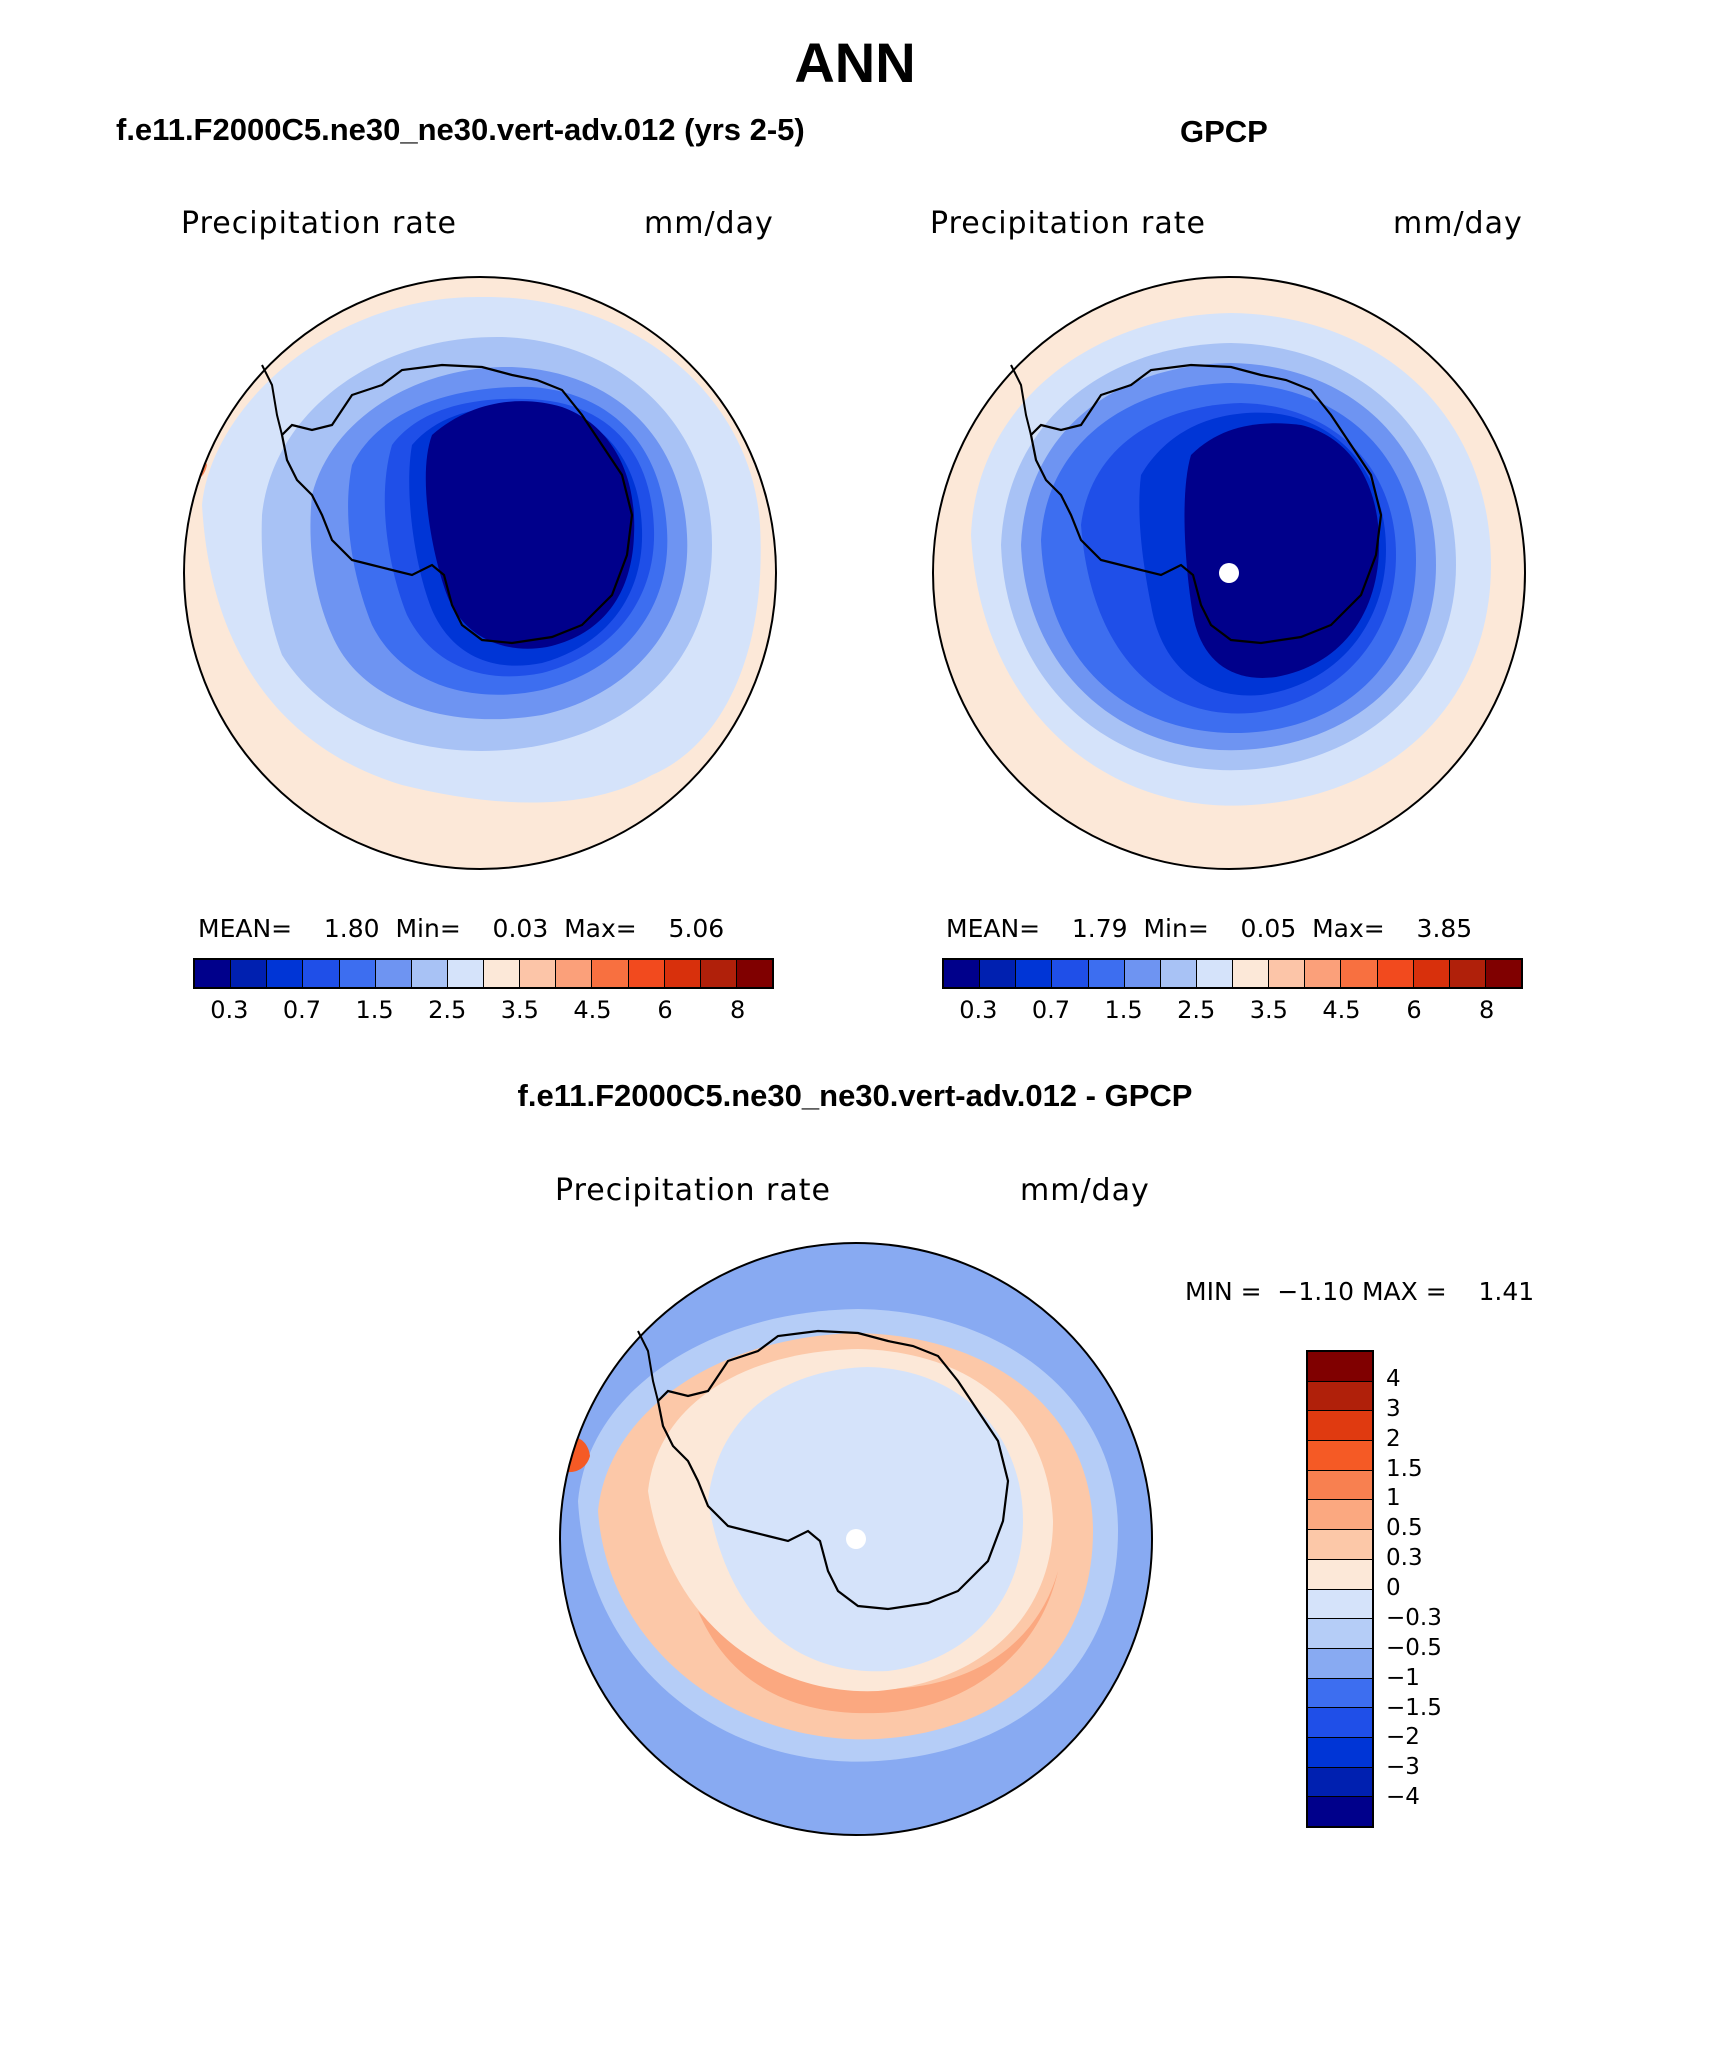  I want to click on model-colorbar-tick-label: 6, so click(665, 1010).